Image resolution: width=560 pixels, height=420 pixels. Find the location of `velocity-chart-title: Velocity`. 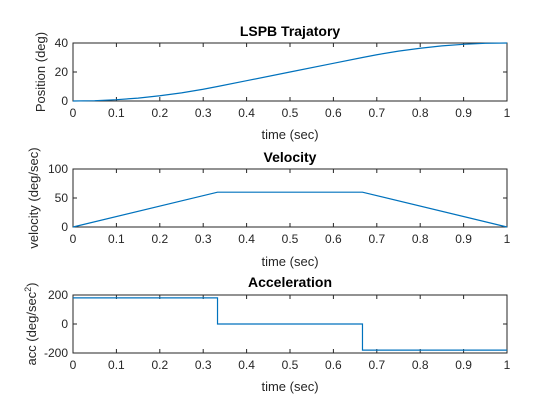

velocity-chart-title: Velocity is located at coordinates (290, 157).